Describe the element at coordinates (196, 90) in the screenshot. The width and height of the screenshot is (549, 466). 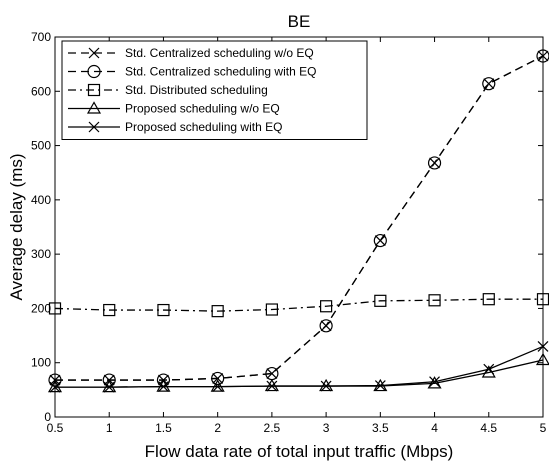
I see `legend-label-3: Std. Distributed scheduling` at that location.